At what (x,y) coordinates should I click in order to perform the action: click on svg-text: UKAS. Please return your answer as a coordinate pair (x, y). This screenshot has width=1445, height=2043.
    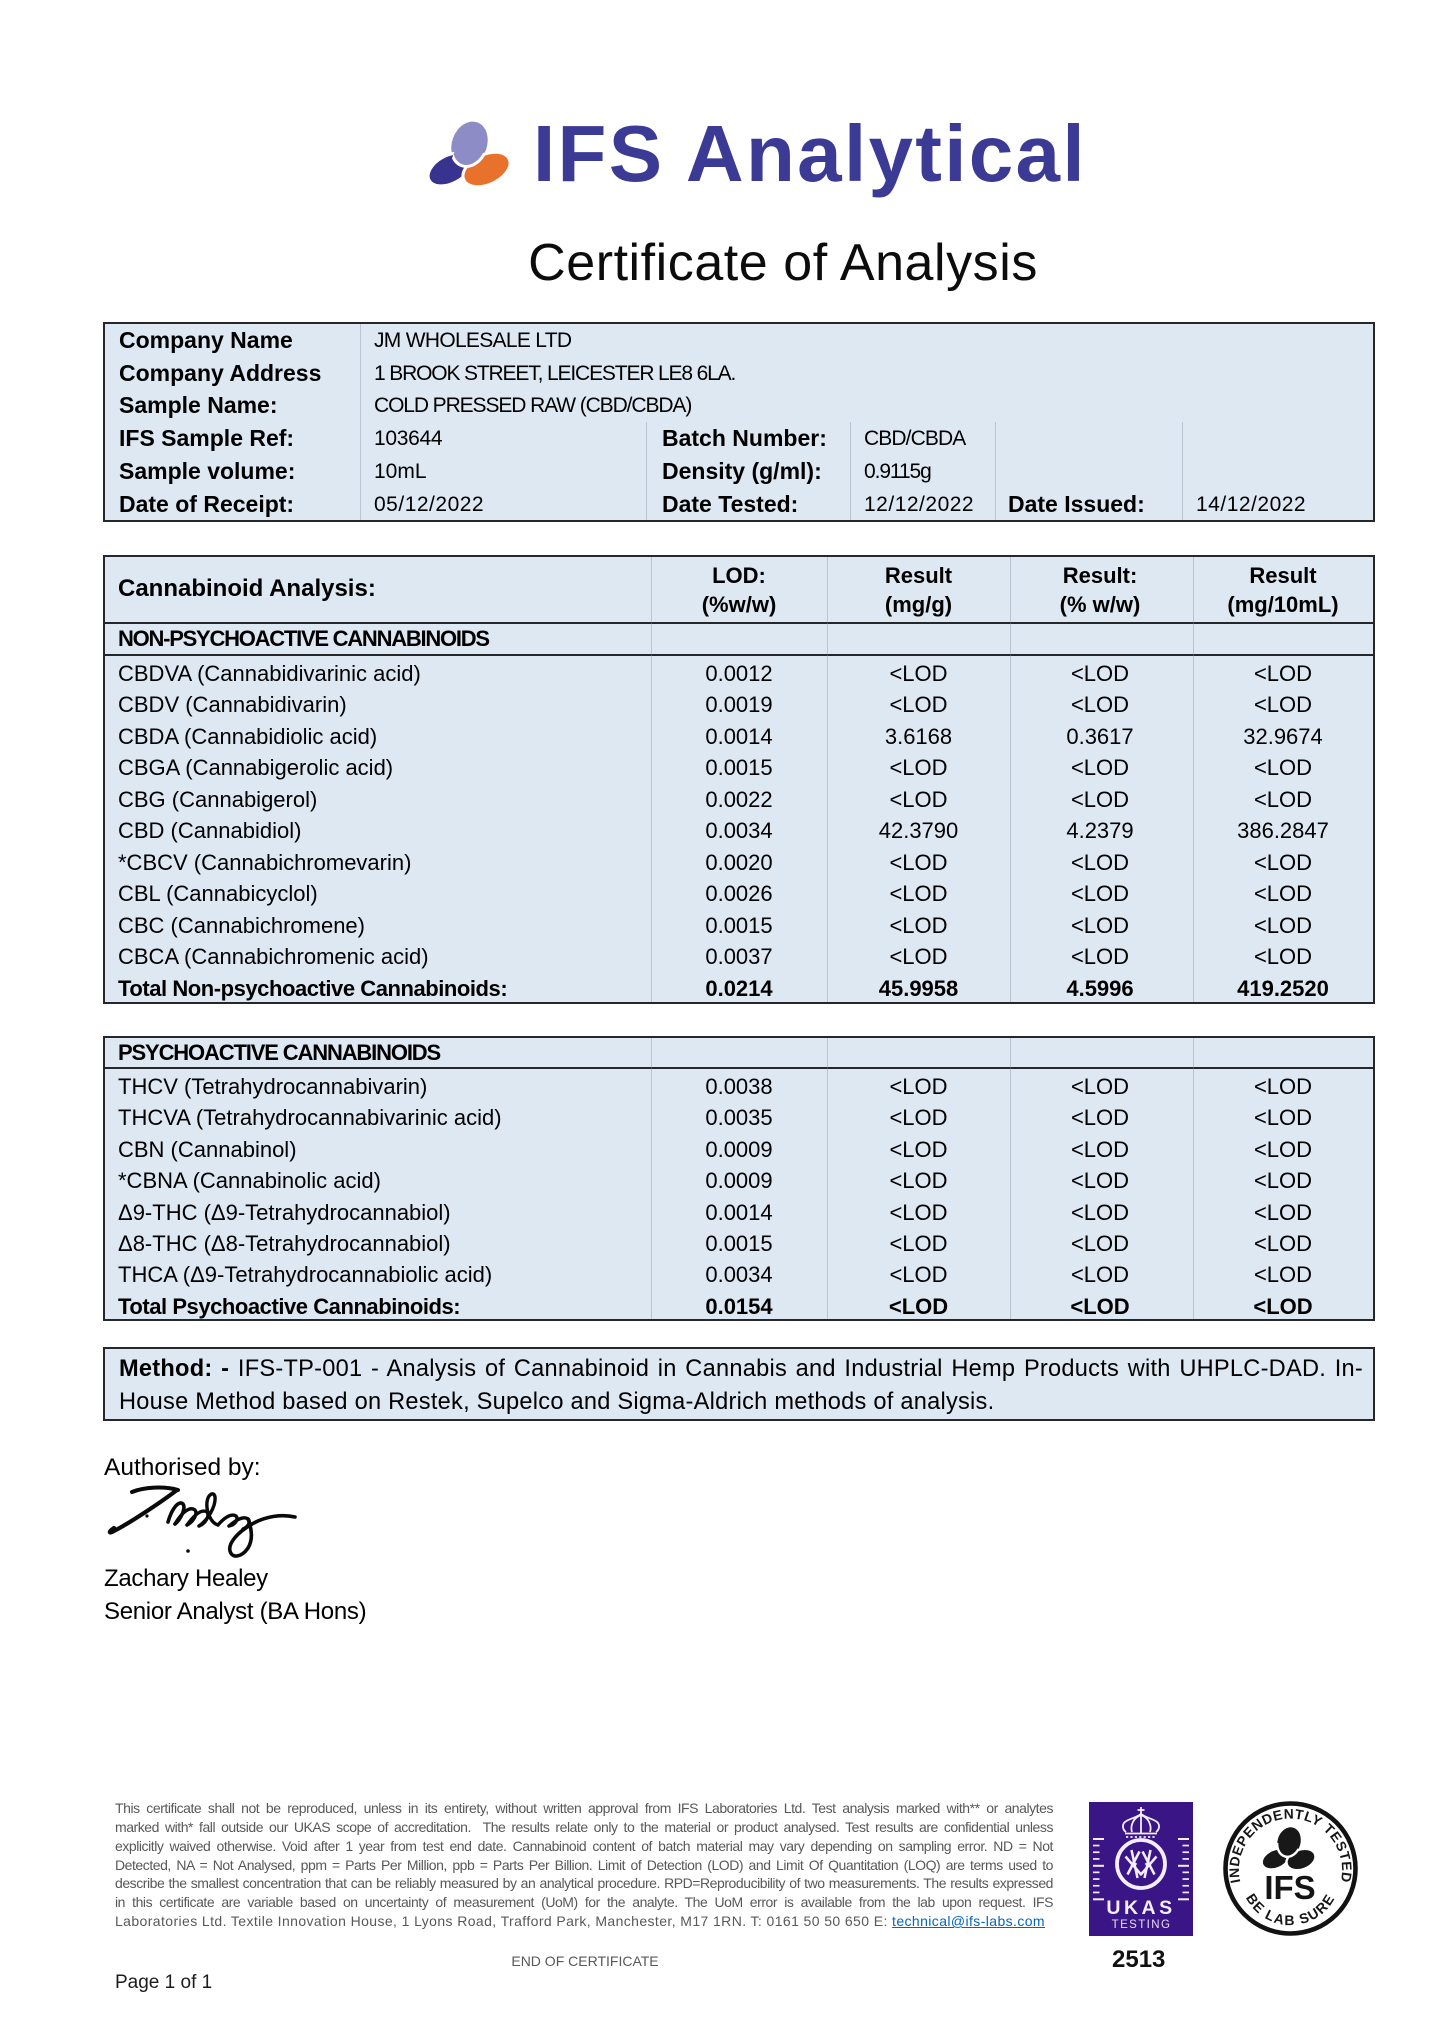
    Looking at the image, I should click on (1140, 1908).